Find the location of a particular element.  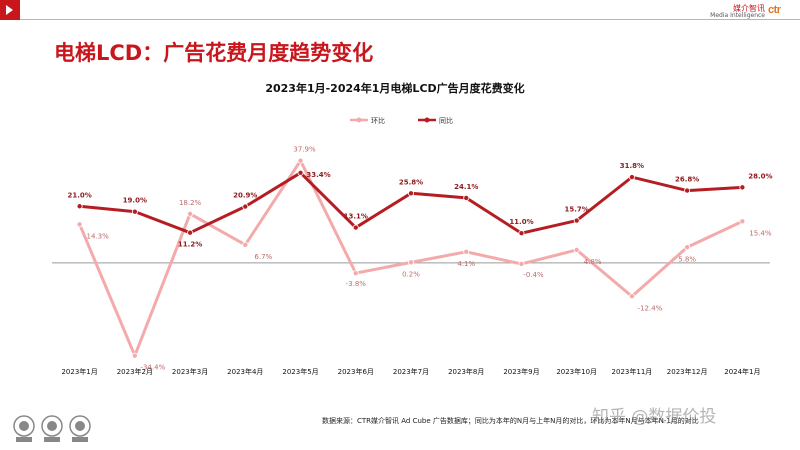

data-label-yoy: 13.1% is located at coordinates (356, 217).